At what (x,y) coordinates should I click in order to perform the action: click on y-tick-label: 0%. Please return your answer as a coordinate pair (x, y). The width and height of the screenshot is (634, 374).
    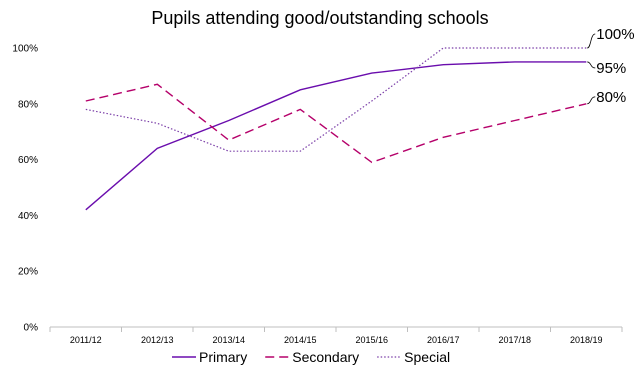
    Looking at the image, I should click on (31, 328).